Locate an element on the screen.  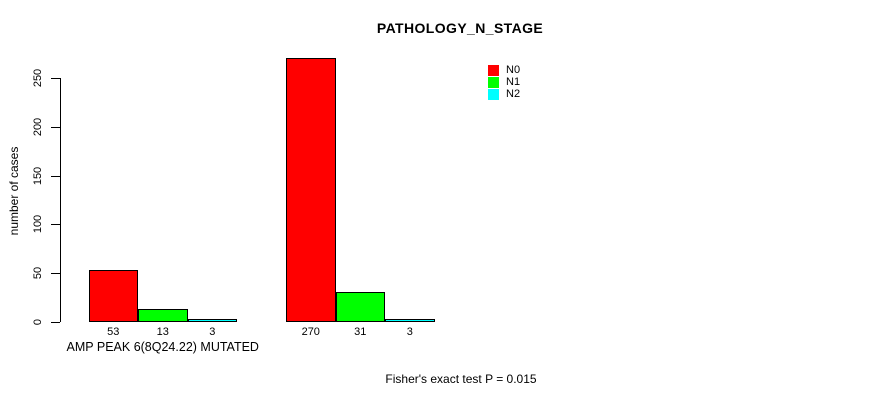
legend: N0 N1 N2 is located at coordinates (504, 82).